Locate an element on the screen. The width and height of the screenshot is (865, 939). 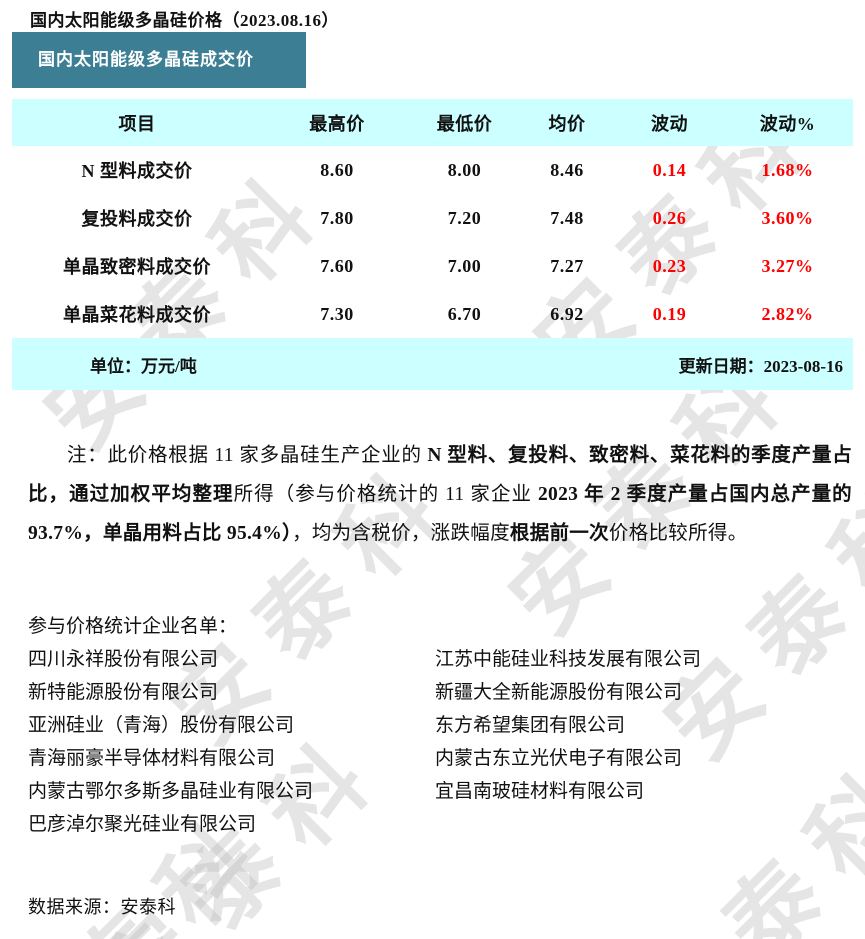
row-avg-value: 6.92 is located at coordinates (567, 313).